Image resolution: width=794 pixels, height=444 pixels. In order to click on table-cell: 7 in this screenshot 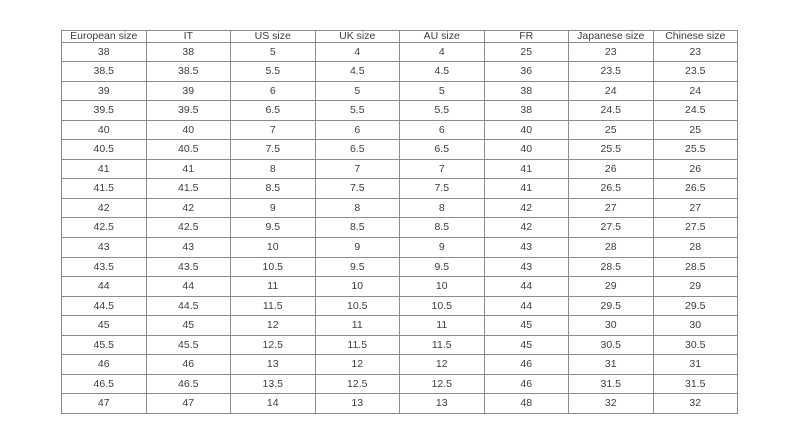, I will do `click(357, 169)`.